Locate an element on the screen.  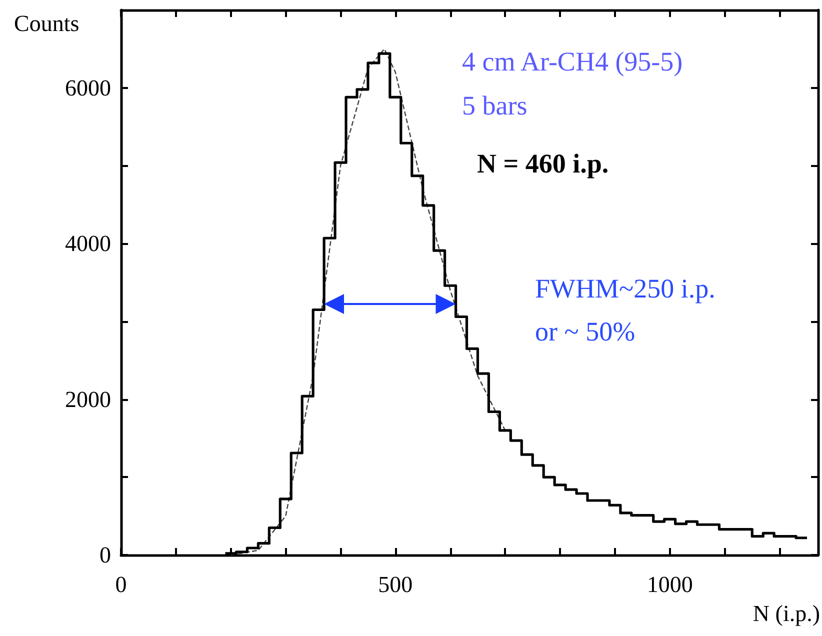
x-axis-title: N (i.p.) is located at coordinates (786, 613).